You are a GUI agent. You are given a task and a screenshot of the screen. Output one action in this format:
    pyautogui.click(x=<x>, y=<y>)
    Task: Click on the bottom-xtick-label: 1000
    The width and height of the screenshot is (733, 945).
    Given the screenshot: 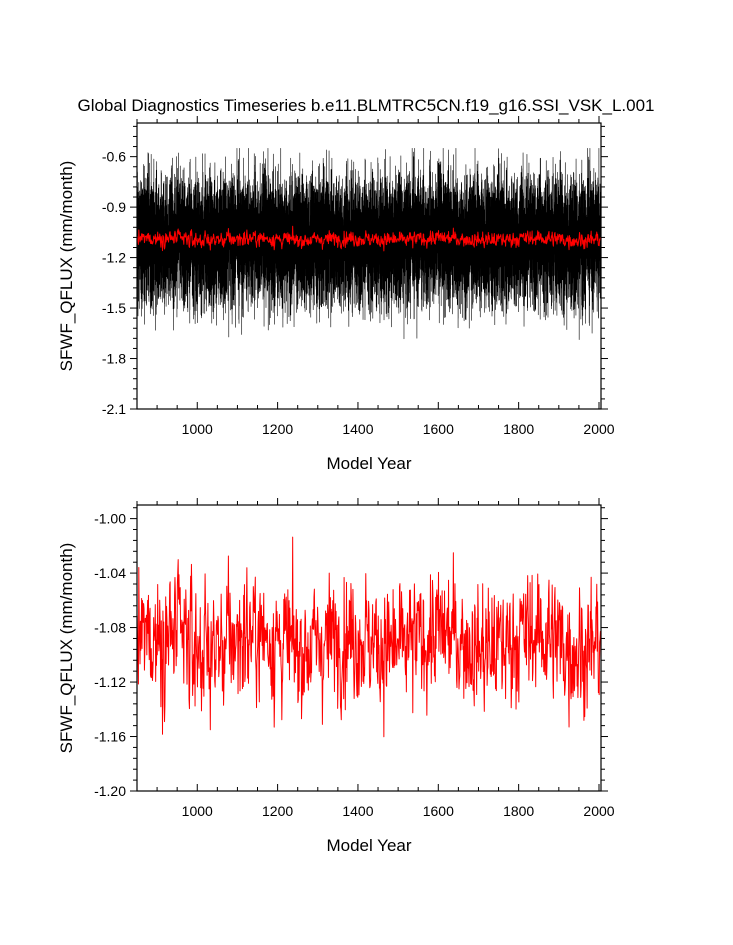 What is the action you would take?
    pyautogui.click(x=197, y=811)
    